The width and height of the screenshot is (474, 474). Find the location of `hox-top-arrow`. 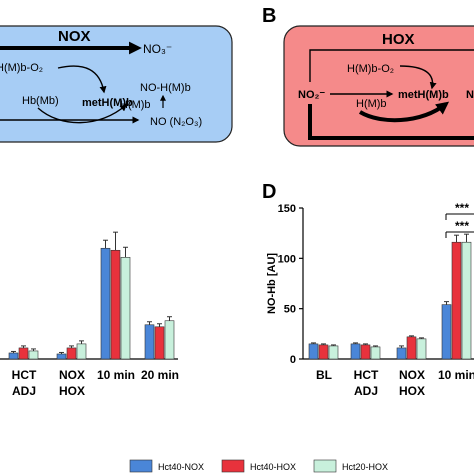

hox-top-arrow is located at coordinates (391, 65).